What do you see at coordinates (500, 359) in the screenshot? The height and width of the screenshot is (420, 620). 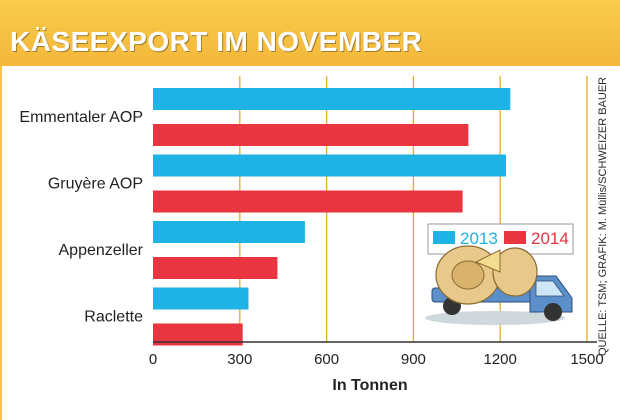 I see `x-tick-label: 1200` at bounding box center [500, 359].